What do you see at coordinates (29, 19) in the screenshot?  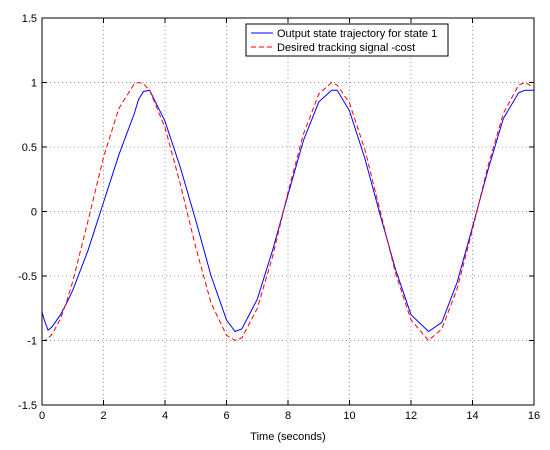 I see `y-tick-label: 1.5` at bounding box center [29, 19].